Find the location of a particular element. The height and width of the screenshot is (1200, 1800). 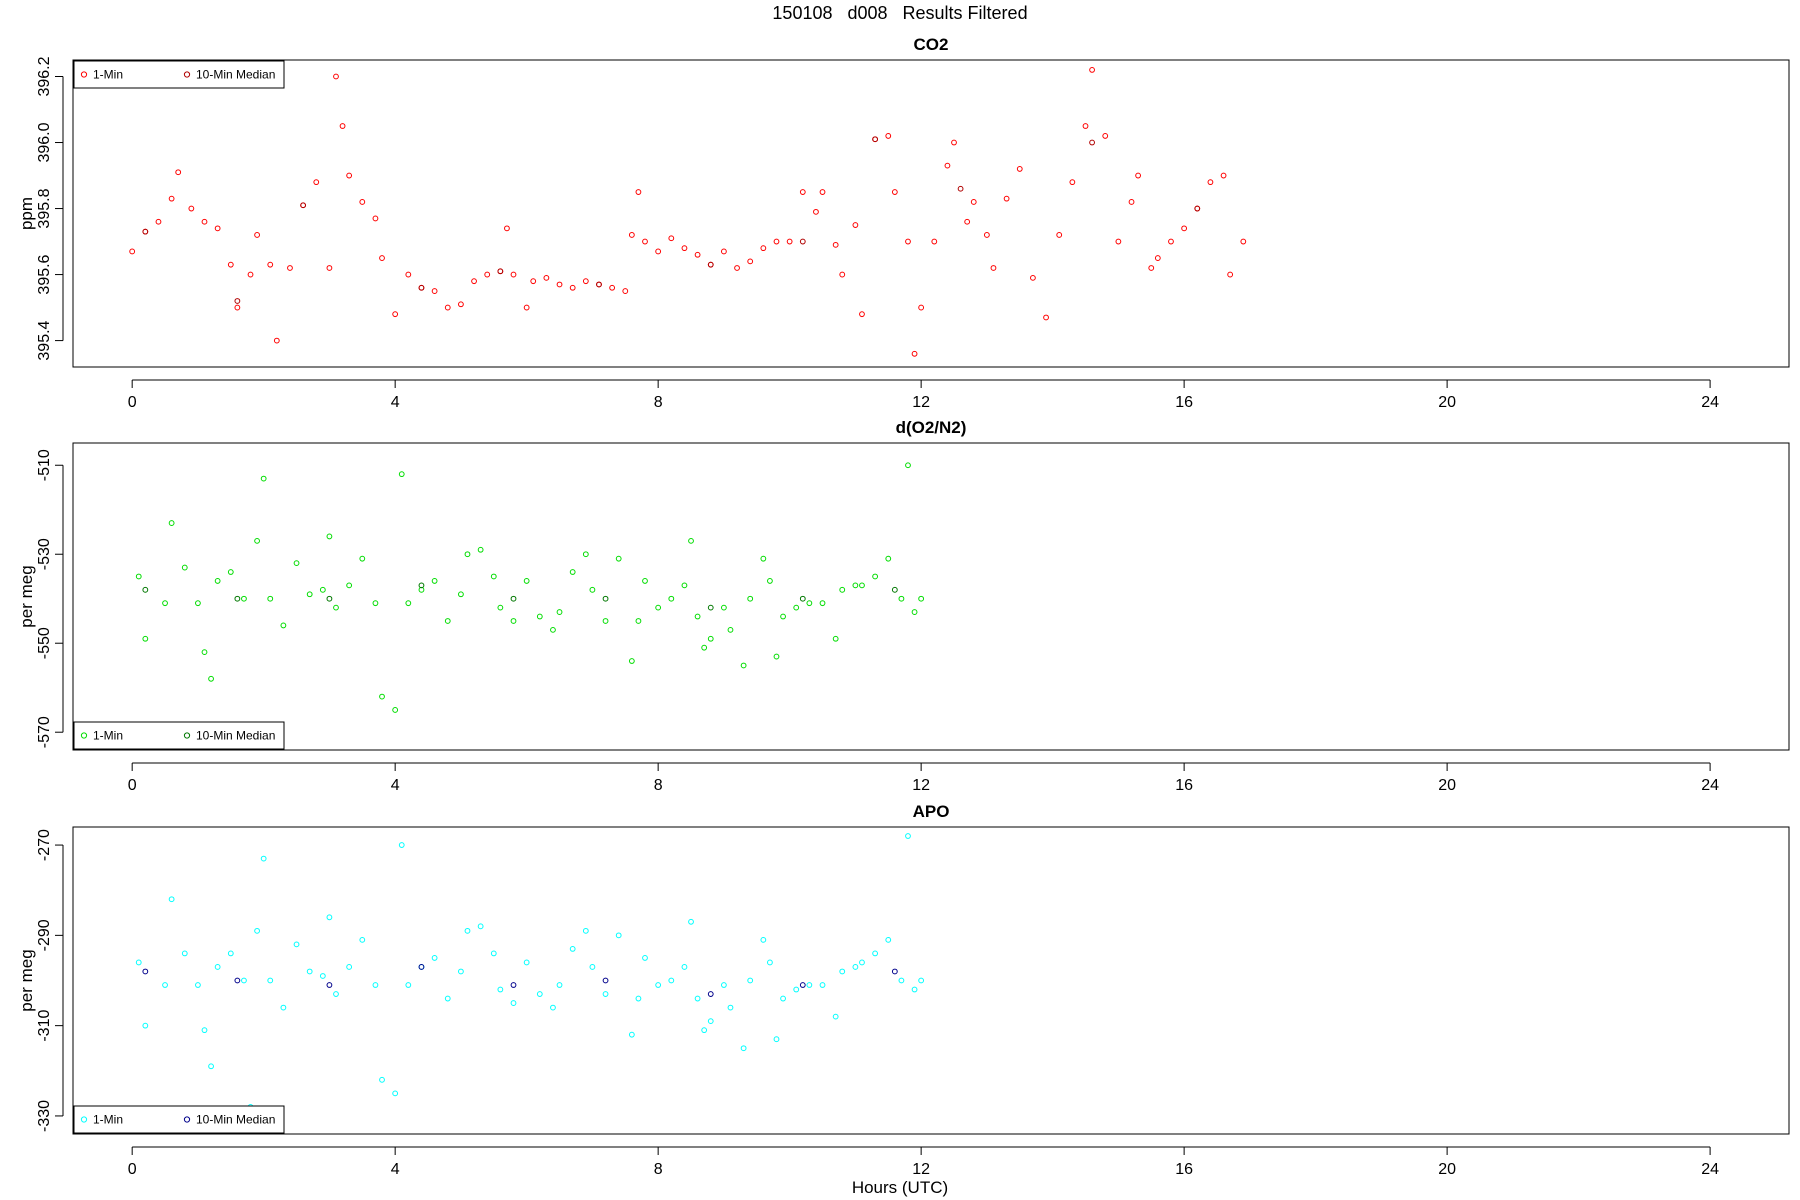

o2n2-x-tick-label: 4 is located at coordinates (395, 785).